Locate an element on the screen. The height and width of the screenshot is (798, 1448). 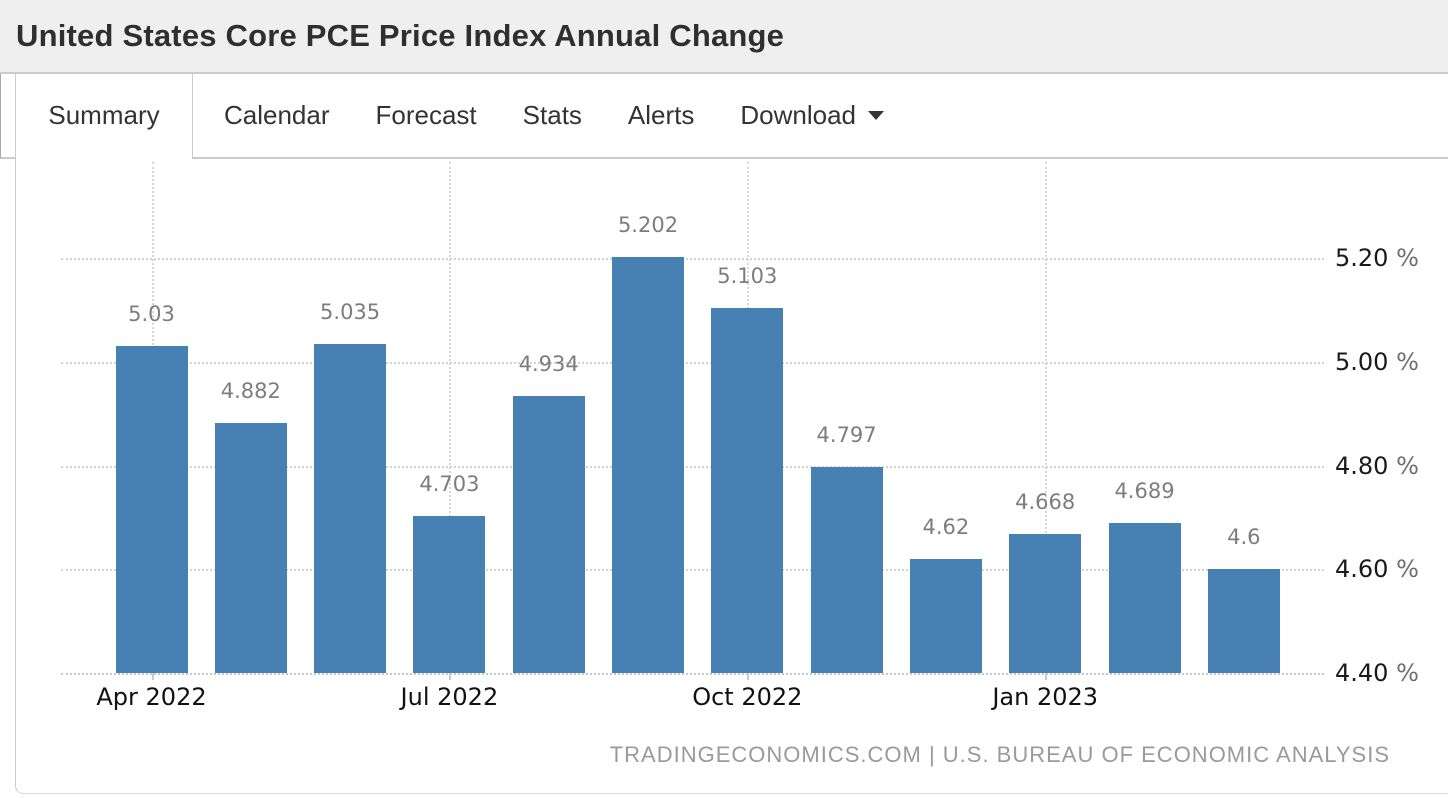
bar-value-label: 4.934 is located at coordinates (548, 363).